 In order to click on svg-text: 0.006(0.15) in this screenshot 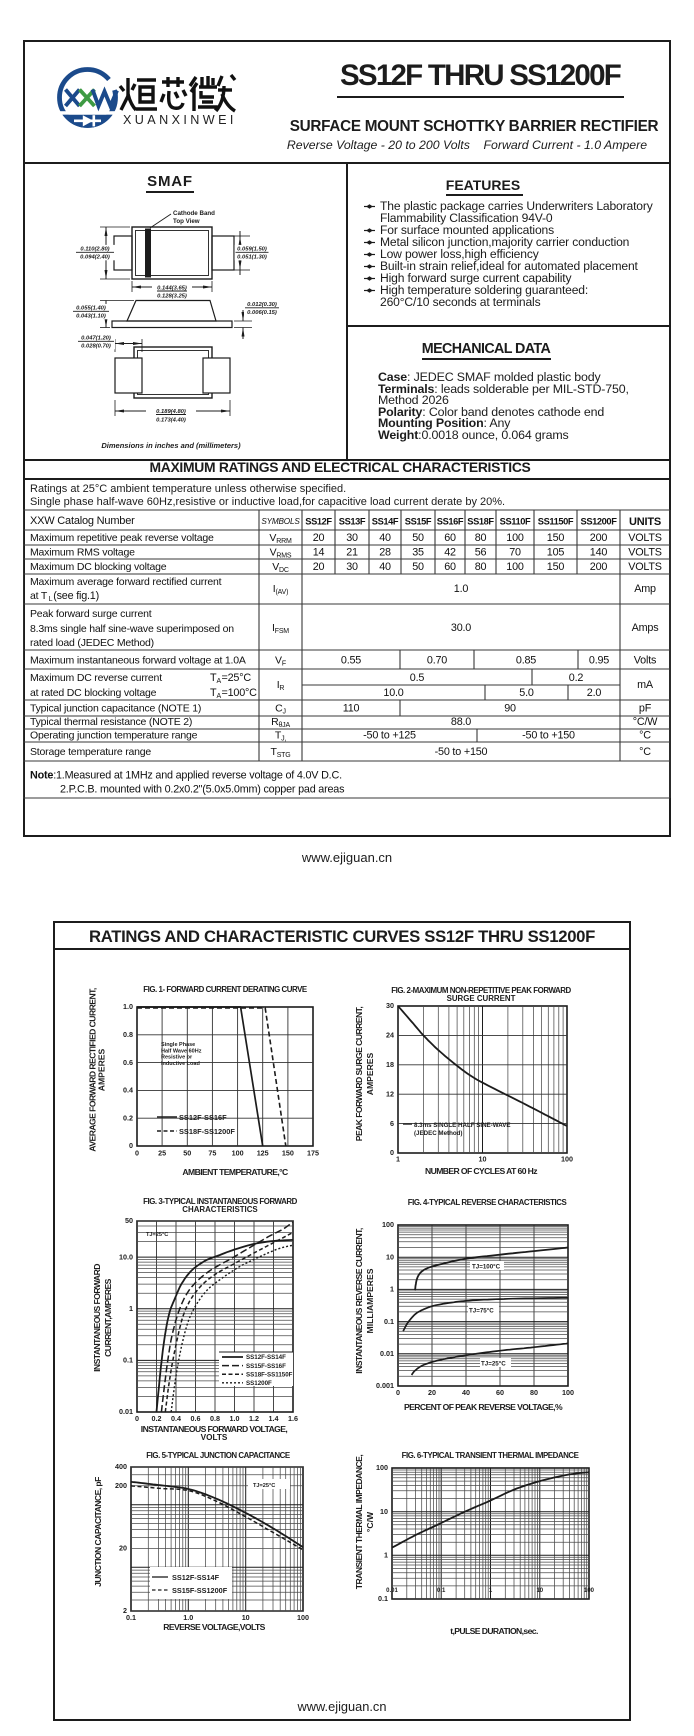, I will do `click(262, 313)`.